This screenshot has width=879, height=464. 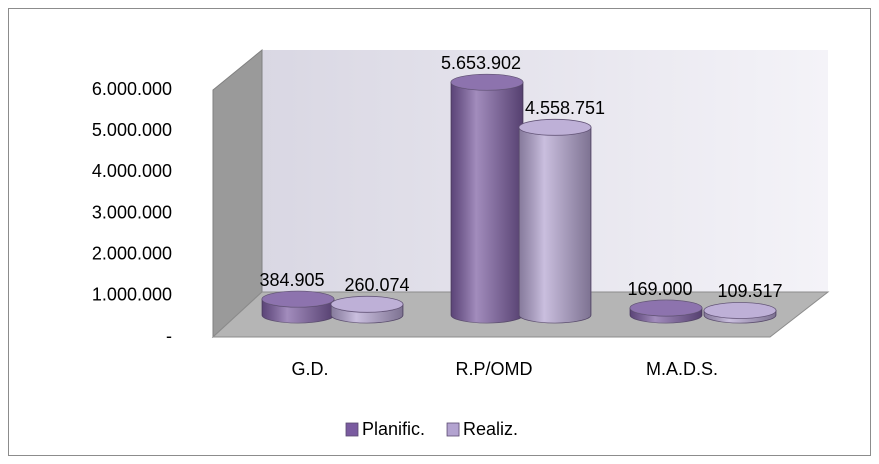 What do you see at coordinates (493, 369) in the screenshot?
I see `x-tick-label: R.P/OMD` at bounding box center [493, 369].